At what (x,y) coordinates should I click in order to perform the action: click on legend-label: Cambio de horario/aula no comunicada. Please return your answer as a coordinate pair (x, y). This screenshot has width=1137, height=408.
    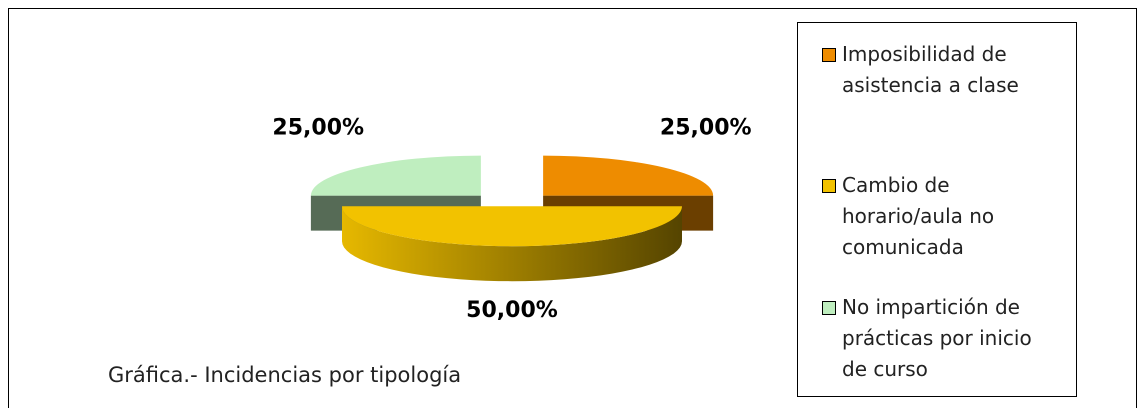
    Looking at the image, I should click on (918, 216).